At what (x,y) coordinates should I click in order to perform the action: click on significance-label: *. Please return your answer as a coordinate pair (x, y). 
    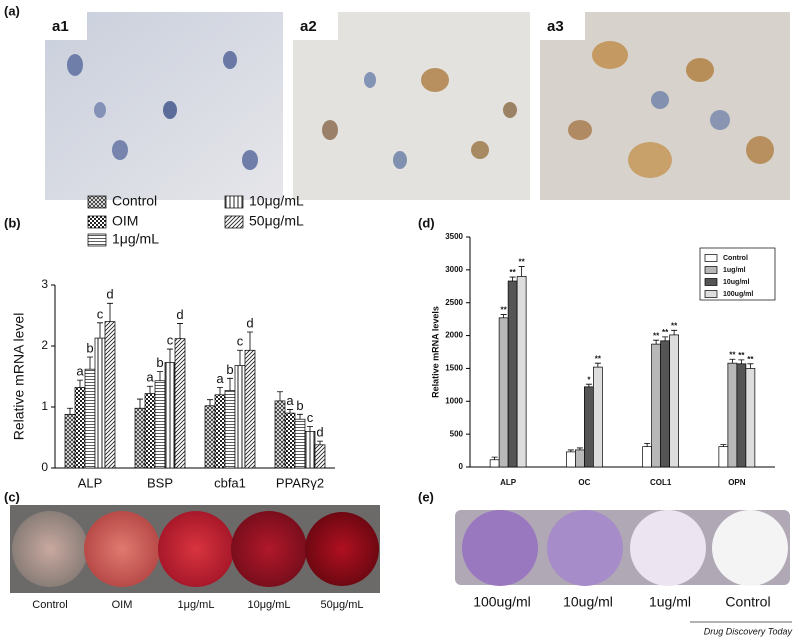
    Looking at the image, I should click on (589, 379).